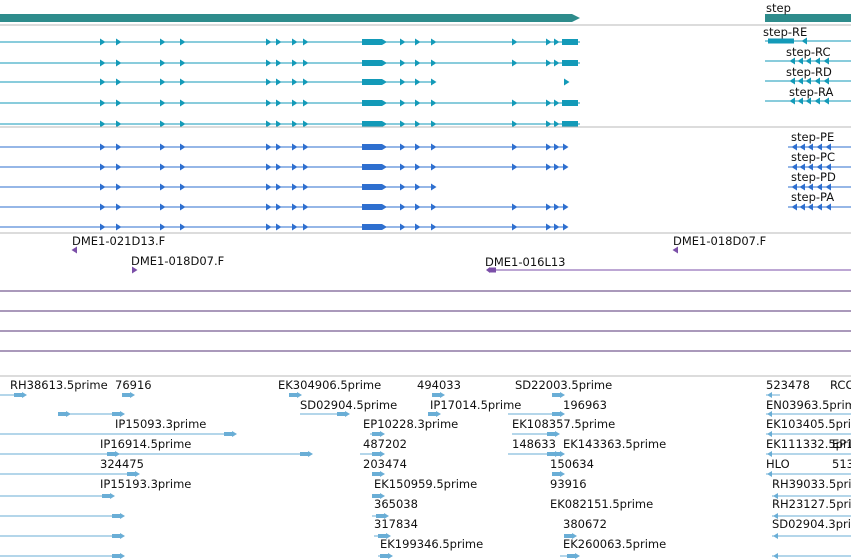 The height and width of the screenshot is (560, 851). I want to click on est-label: 150634, so click(572, 464).